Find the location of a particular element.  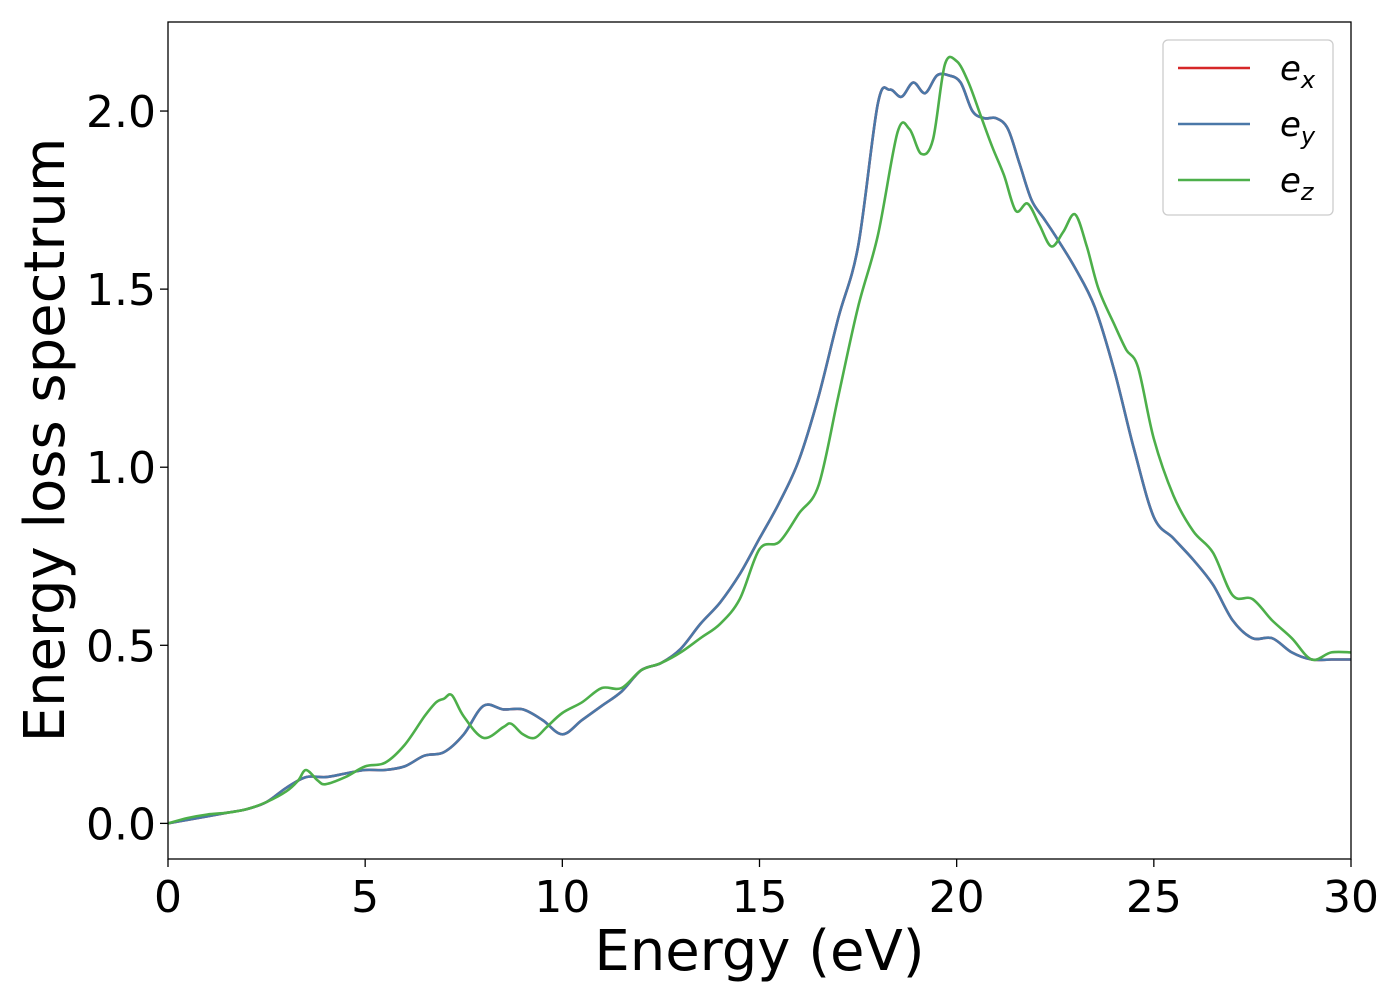

y-tick-label: 0.0 is located at coordinates (121, 824).